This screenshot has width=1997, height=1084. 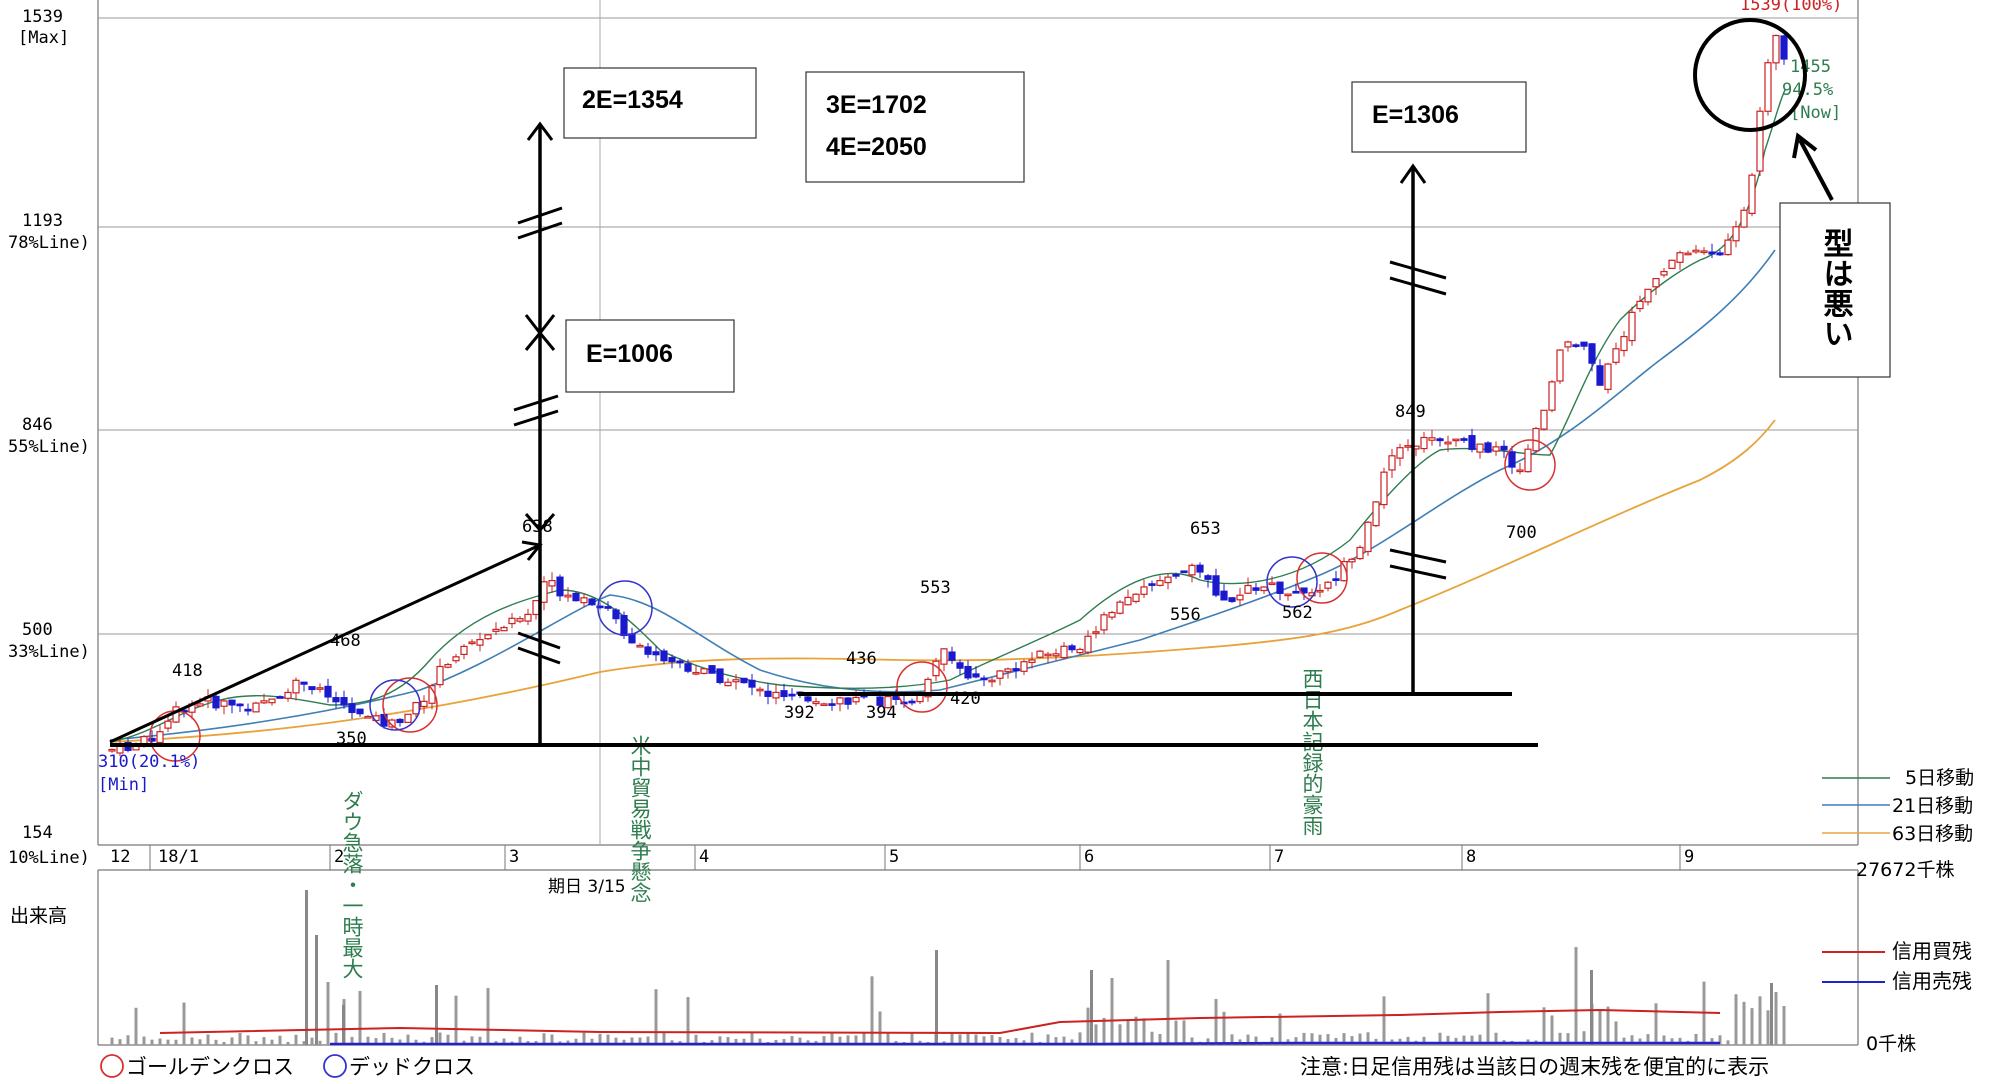 I want to click on event-labels: ダウ急落・一時最大 米中貿易戦争懸念 西日本記録的豪雨 期日 3/15, so click(x=832, y=823).